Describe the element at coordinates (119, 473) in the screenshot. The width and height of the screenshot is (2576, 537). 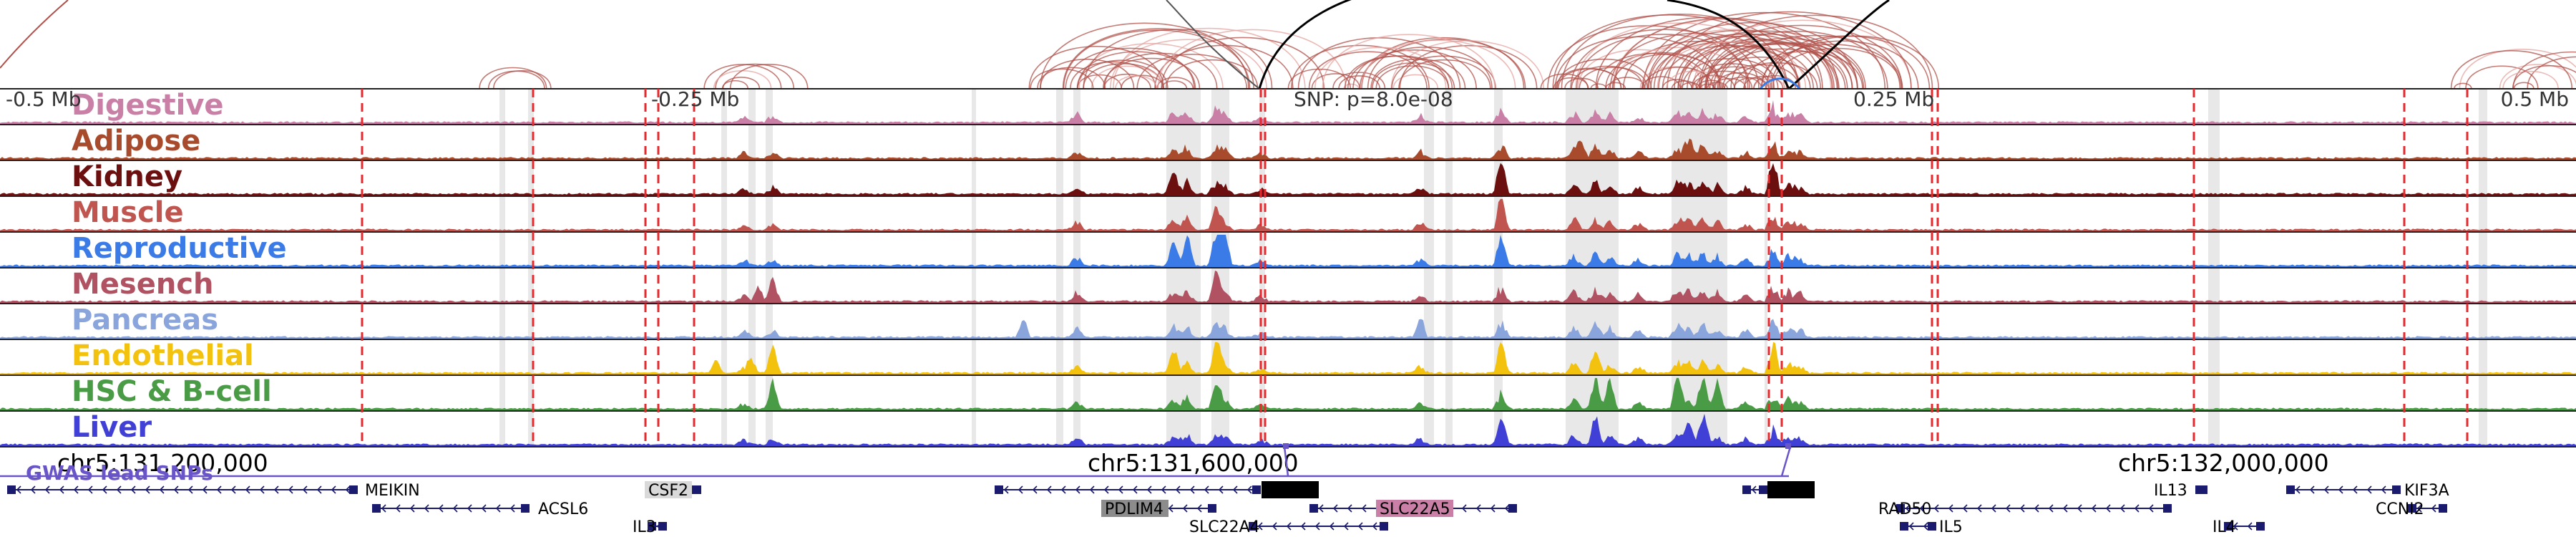
I see `gwas-track-label: GWAS lead SNPs` at that location.